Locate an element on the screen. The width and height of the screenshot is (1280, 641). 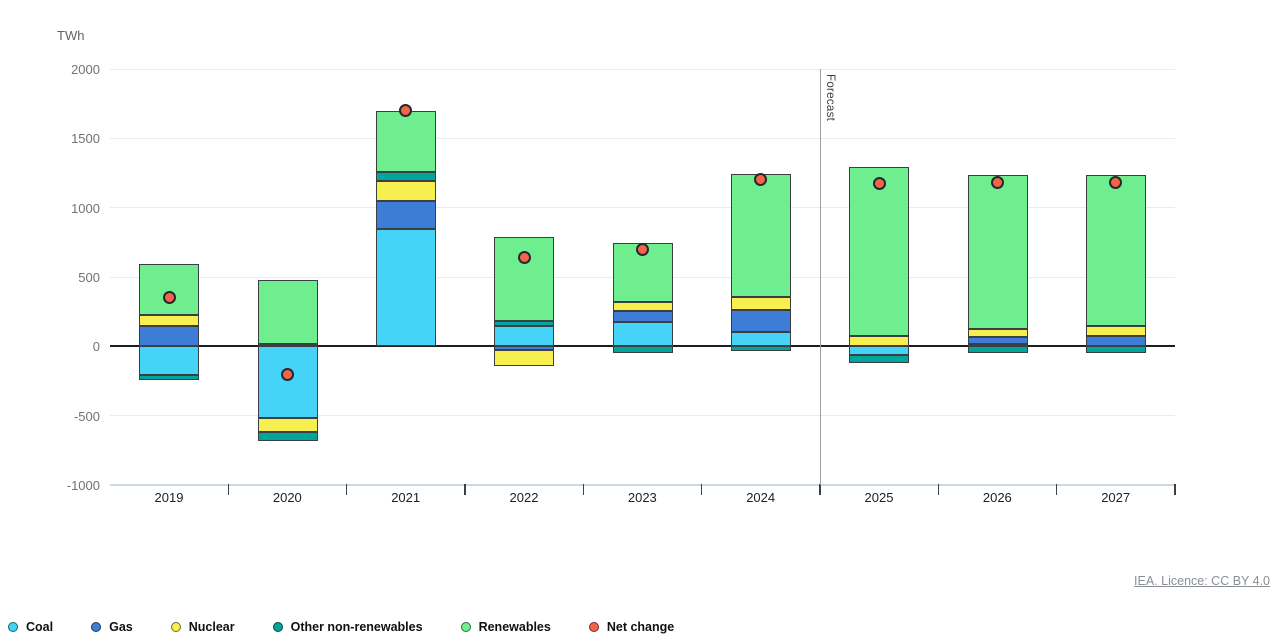
forecast-divider-line is located at coordinates (820, 277).